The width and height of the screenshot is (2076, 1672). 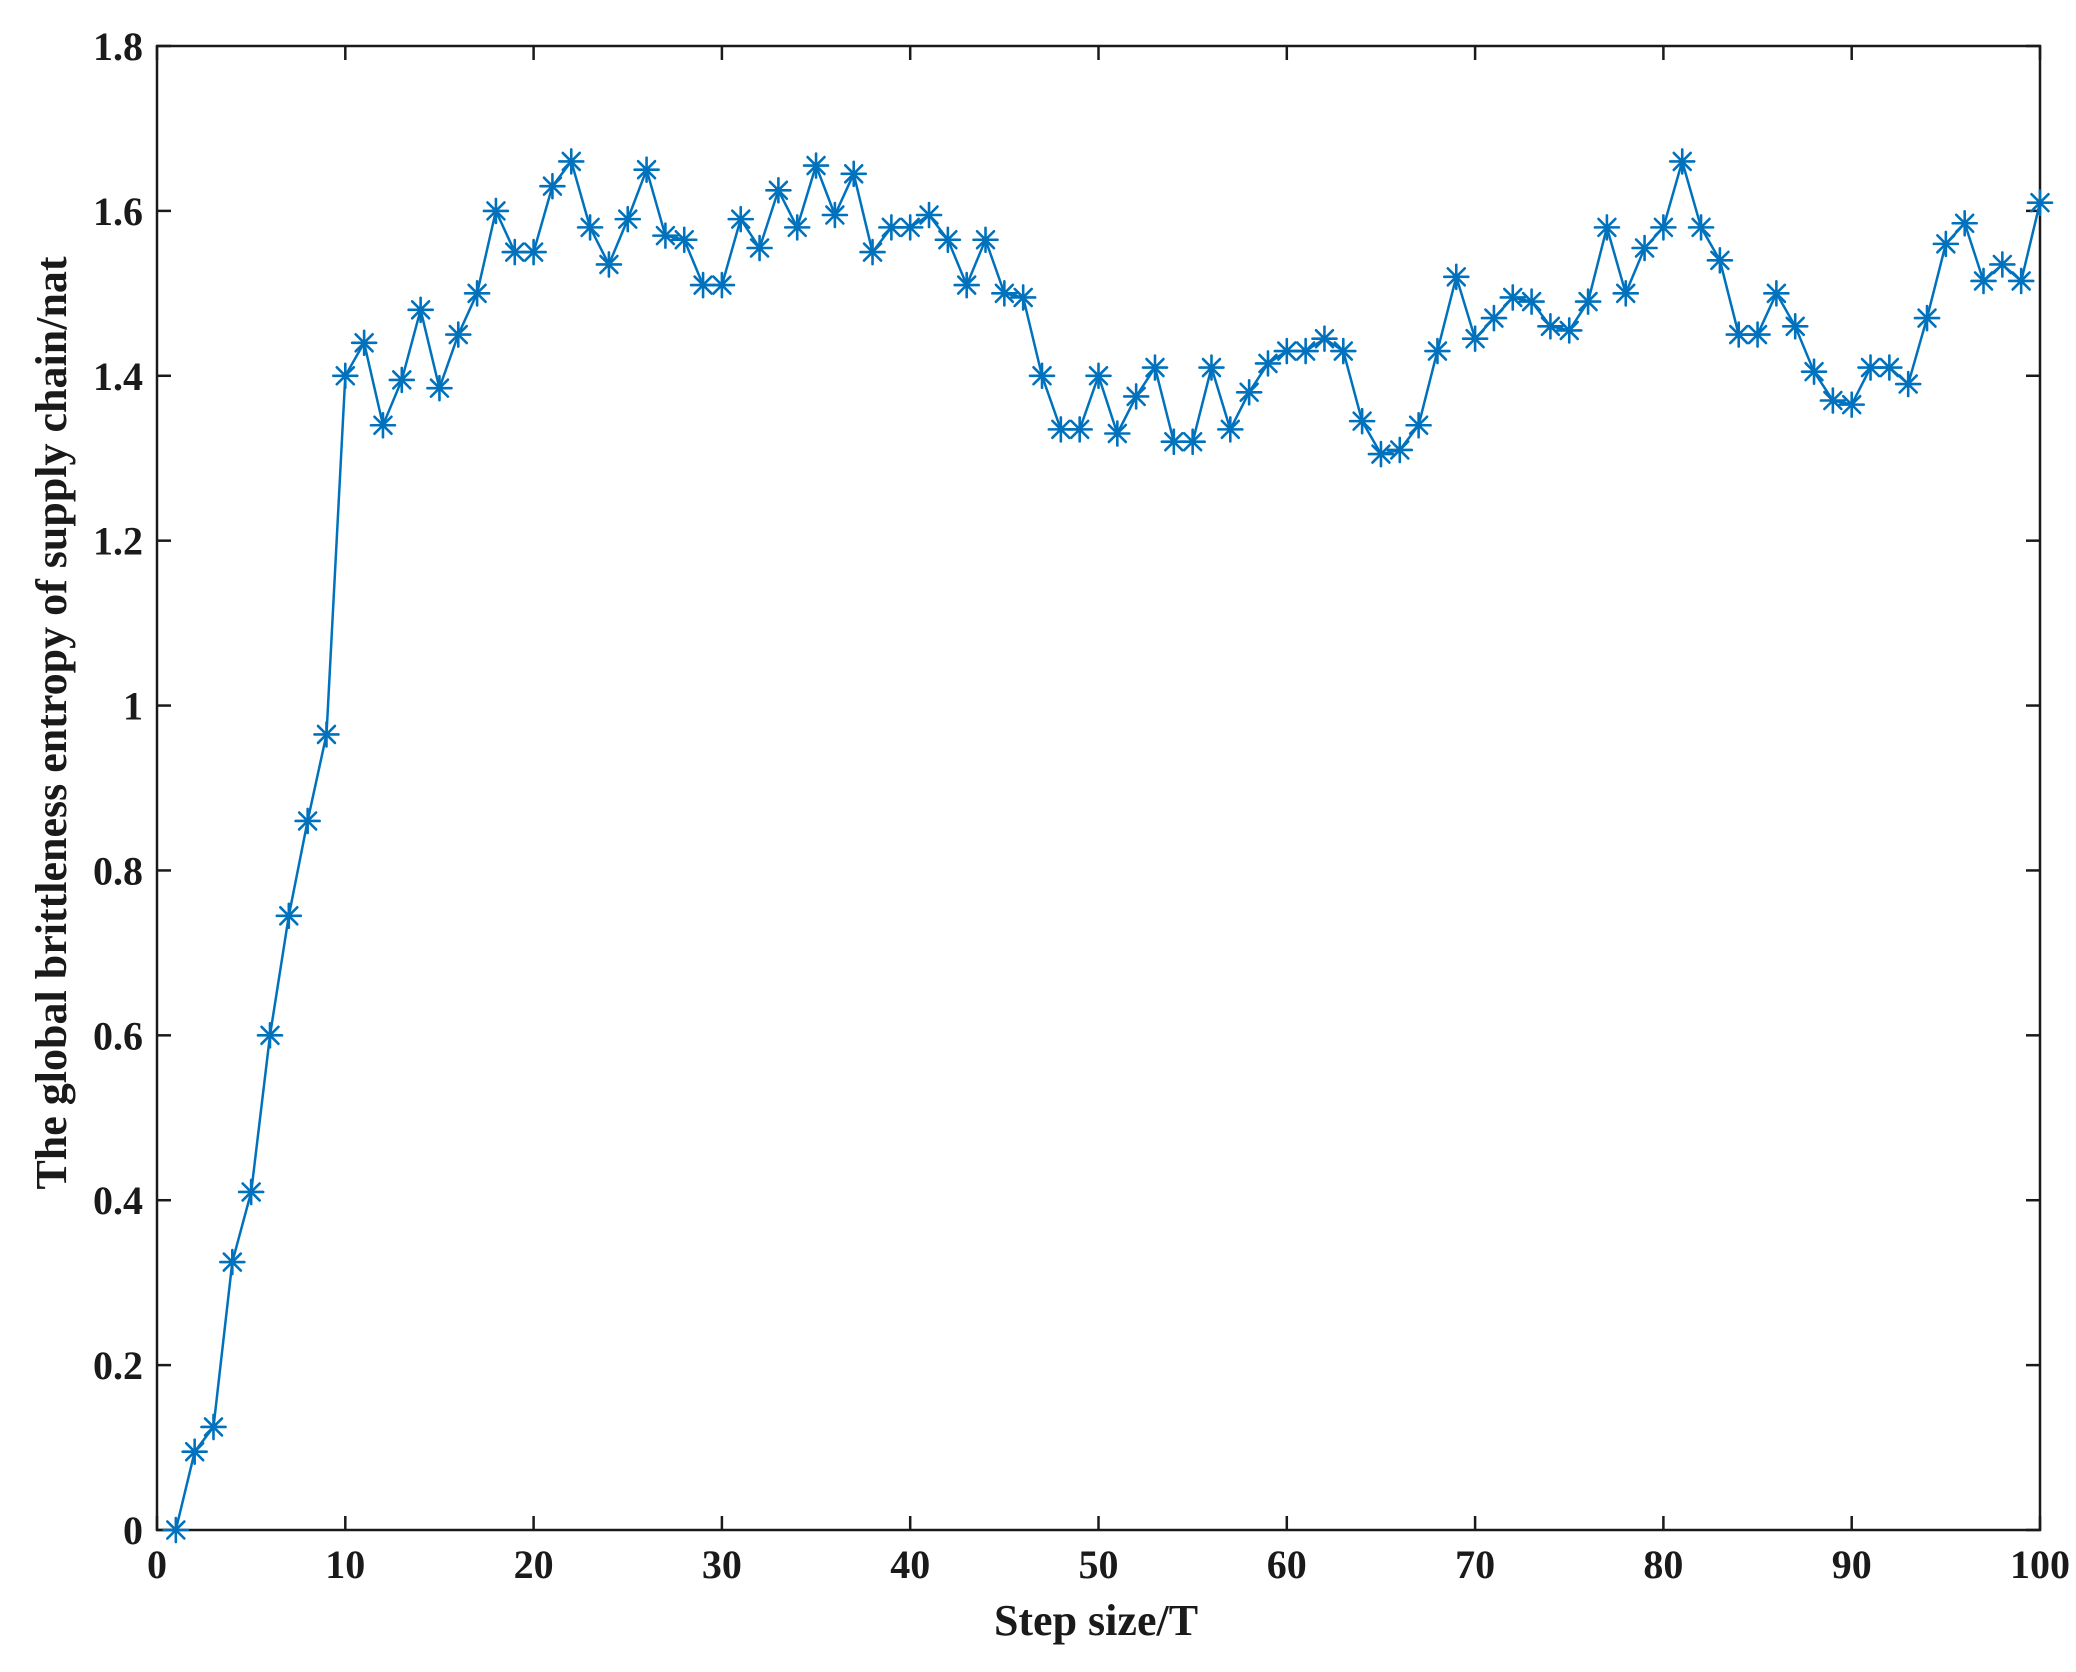 What do you see at coordinates (1287, 1564) in the screenshot?
I see `x-tick-label: 60` at bounding box center [1287, 1564].